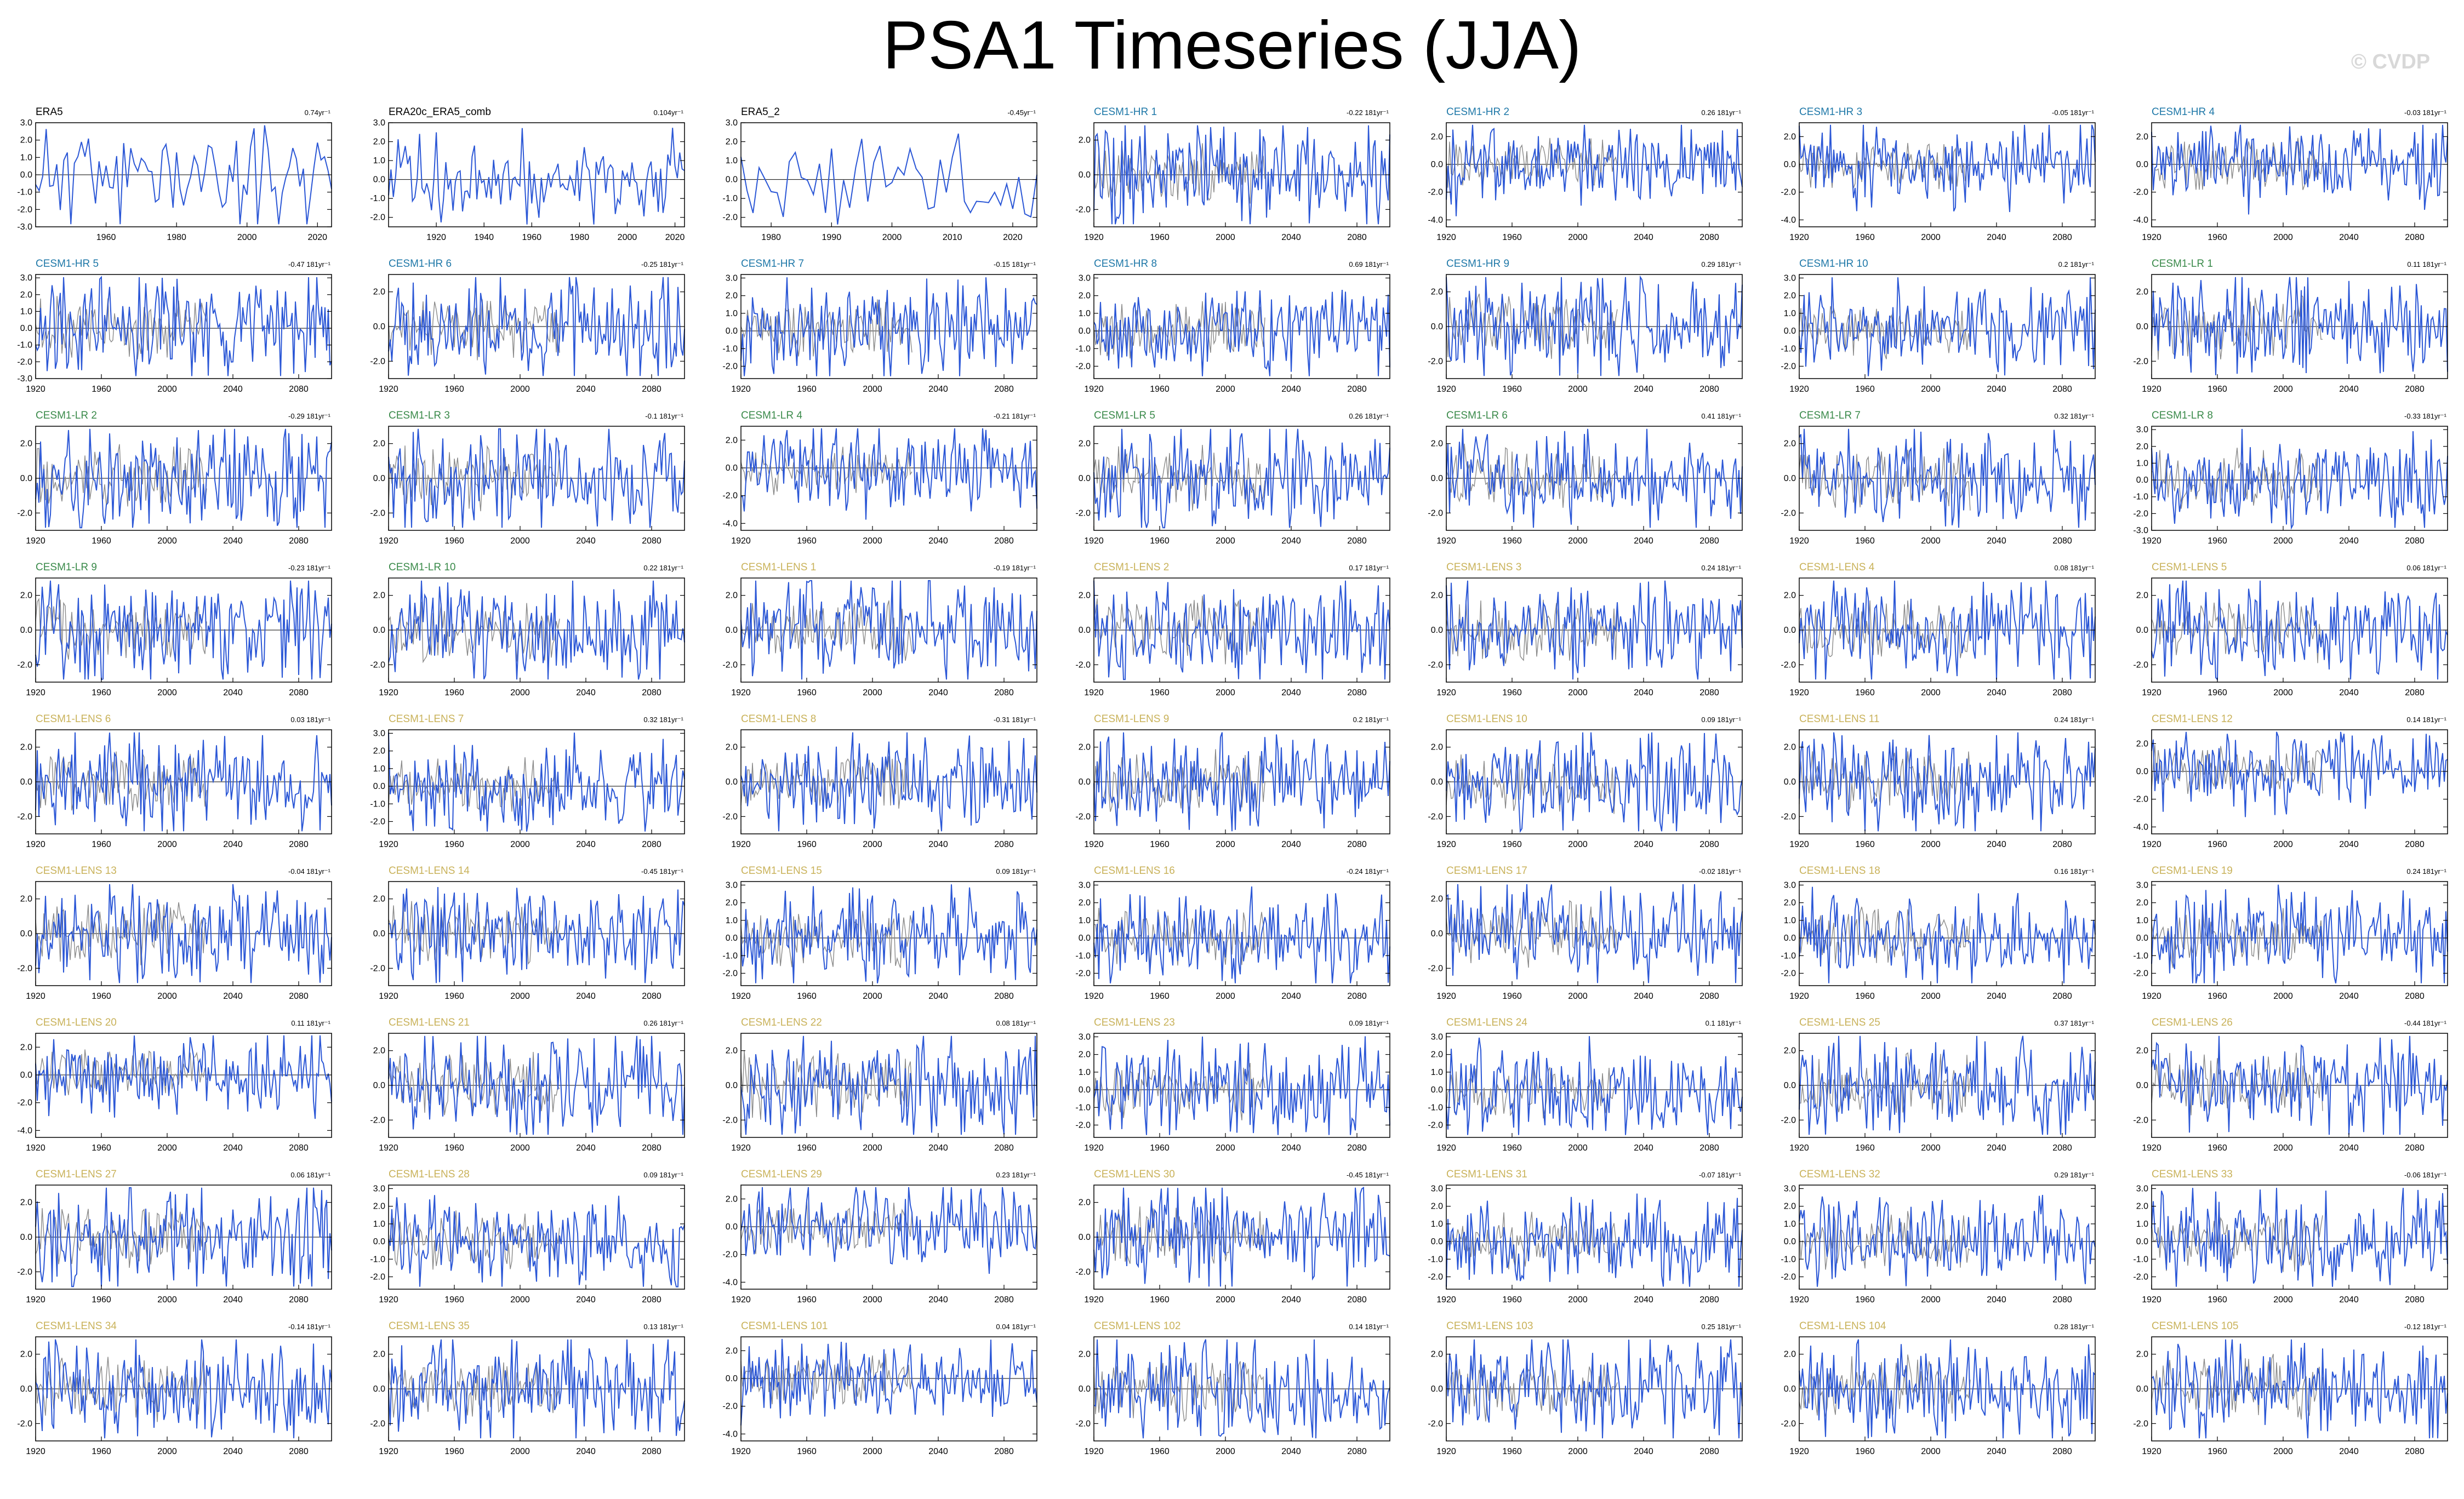 The image size is (2464, 1499). I want to click on panel-label: CESM1-LENS 7, so click(426, 719).